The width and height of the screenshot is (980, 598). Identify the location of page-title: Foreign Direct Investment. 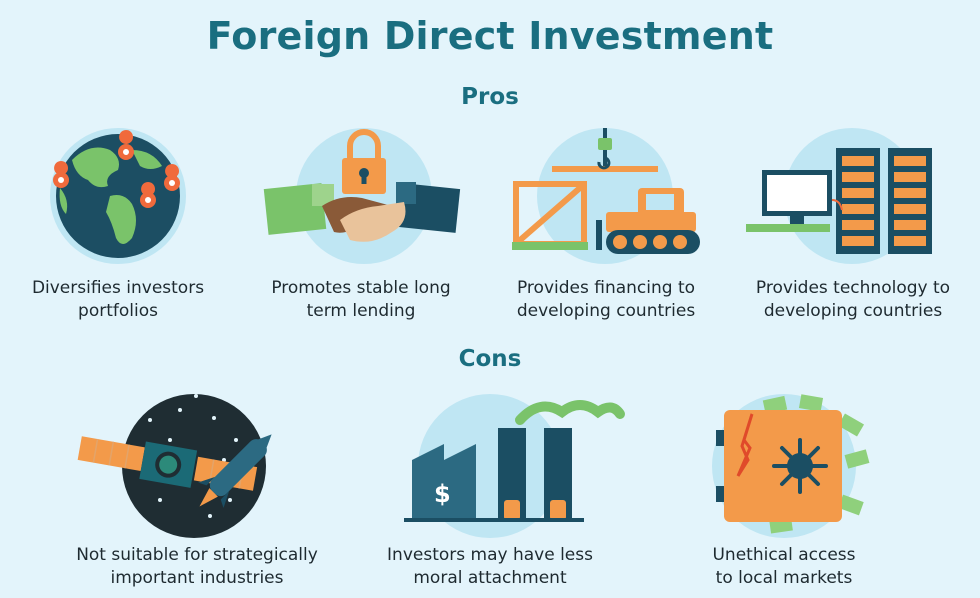
(490, 36).